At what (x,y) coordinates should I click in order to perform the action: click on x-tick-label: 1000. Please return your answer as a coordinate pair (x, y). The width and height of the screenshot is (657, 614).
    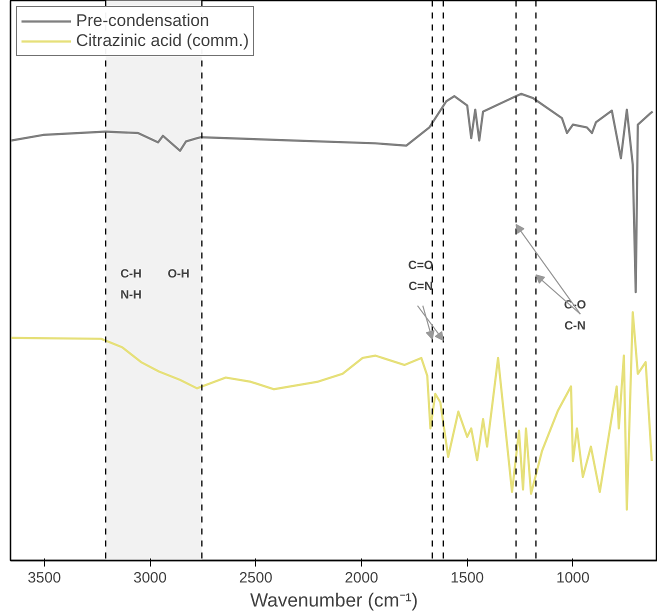
    Looking at the image, I should click on (573, 578).